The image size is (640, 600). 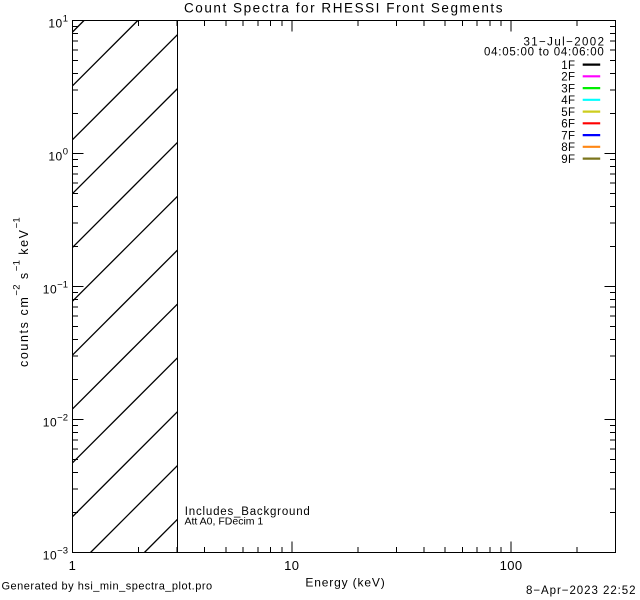 What do you see at coordinates (345, 583) in the screenshot?
I see `svg-text: Energy (keV)` at bounding box center [345, 583].